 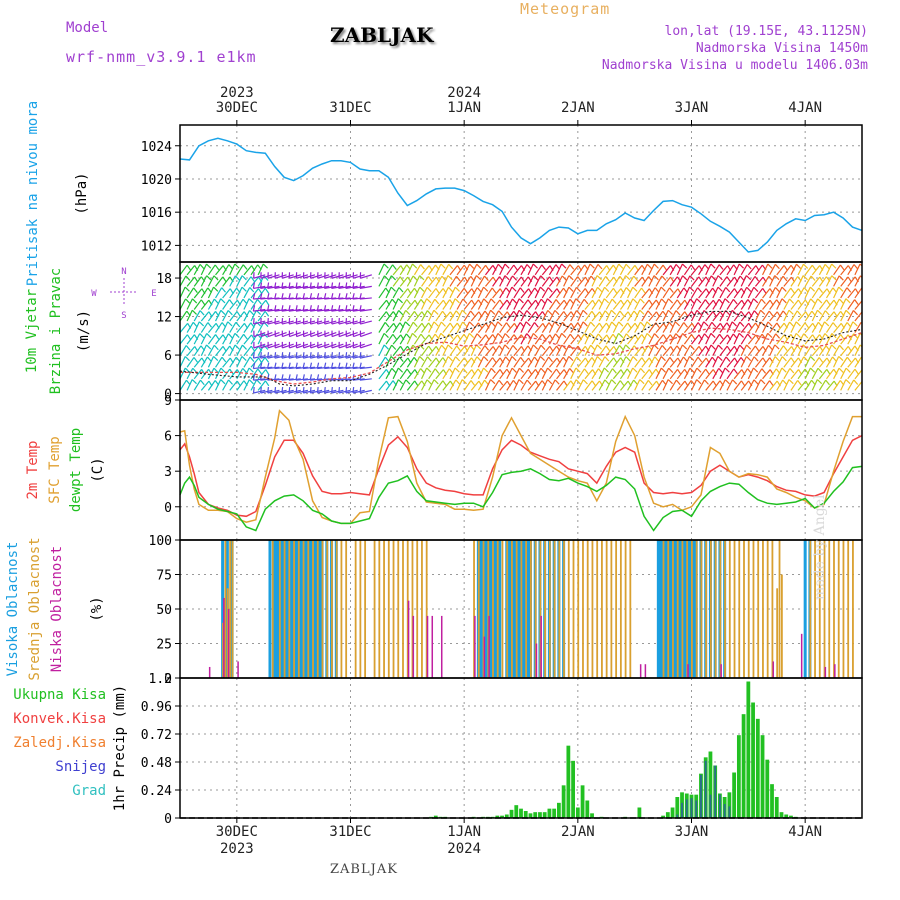 I want to click on model-elevation-label: Nadmorska Visina u modelu 1406.03m, so click(x=734, y=65).